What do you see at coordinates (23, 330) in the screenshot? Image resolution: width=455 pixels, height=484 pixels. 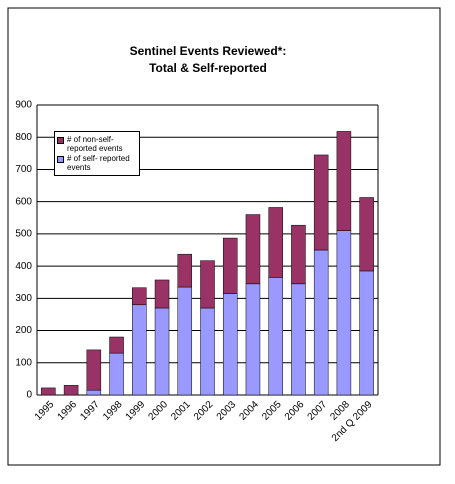 I see `y-tick-label: 200` at bounding box center [23, 330].